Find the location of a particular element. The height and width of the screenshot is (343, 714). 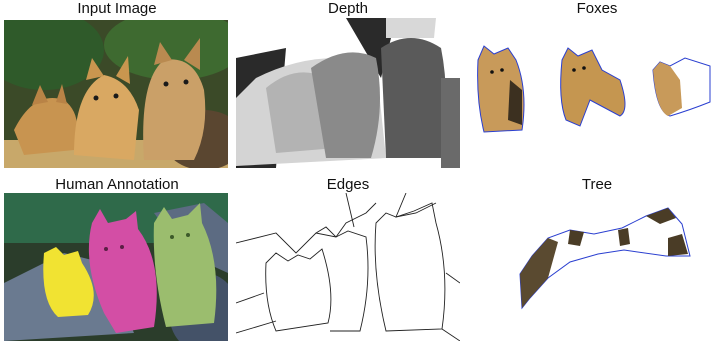

depth-panel is located at coordinates (348, 93).